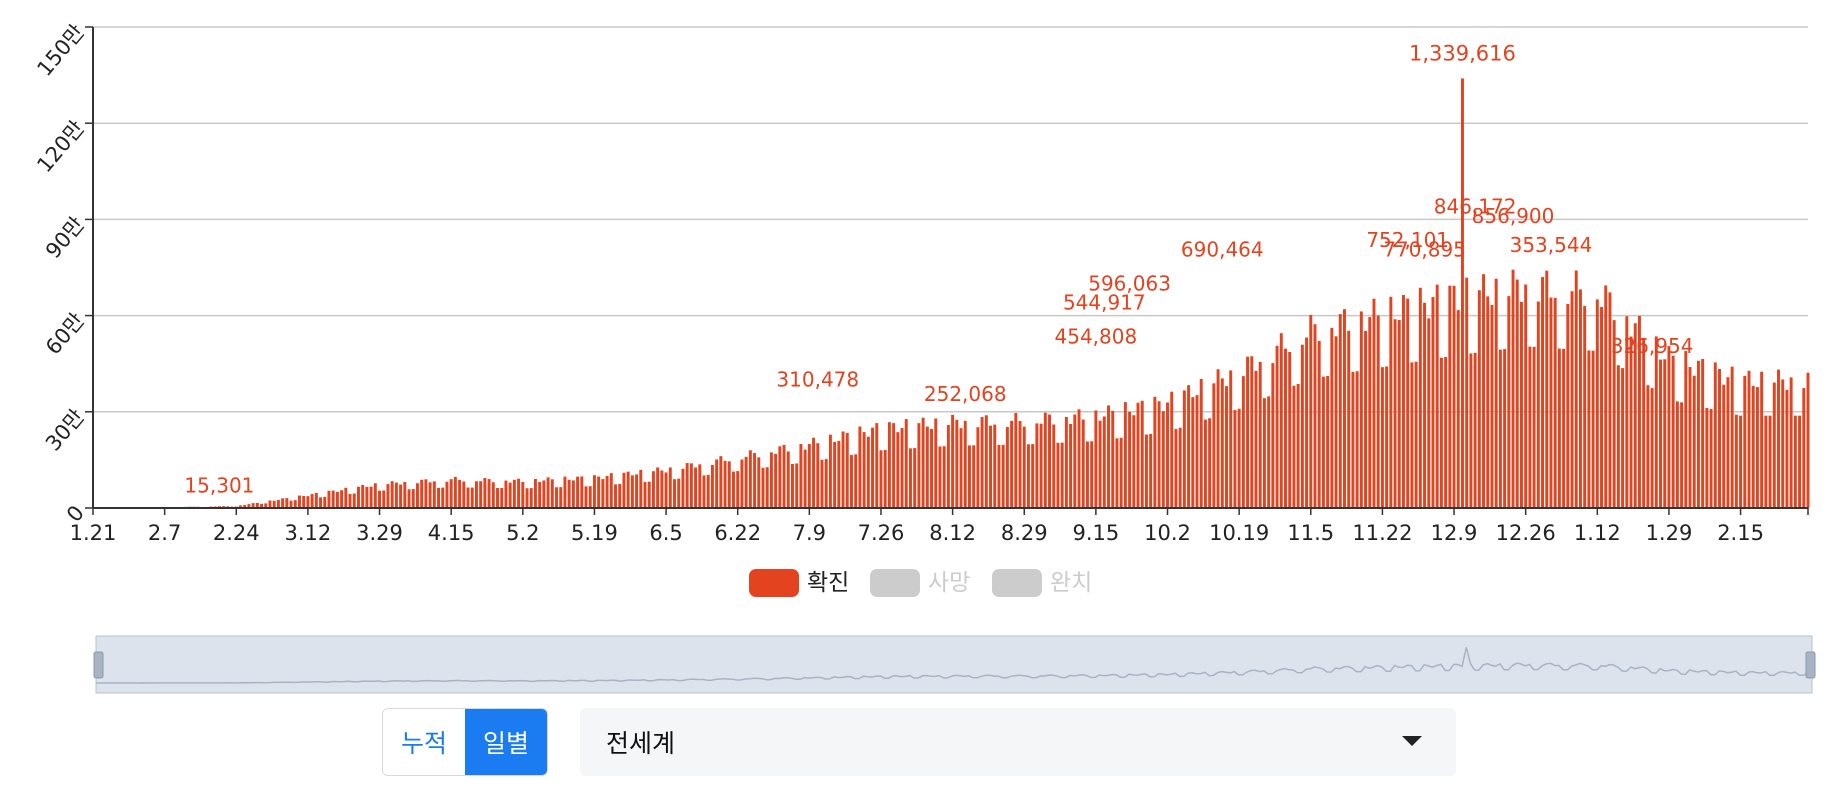 The height and width of the screenshot is (790, 1836). Describe the element at coordinates (1071, 583) in the screenshot. I see `legend-label: 완치` at that location.